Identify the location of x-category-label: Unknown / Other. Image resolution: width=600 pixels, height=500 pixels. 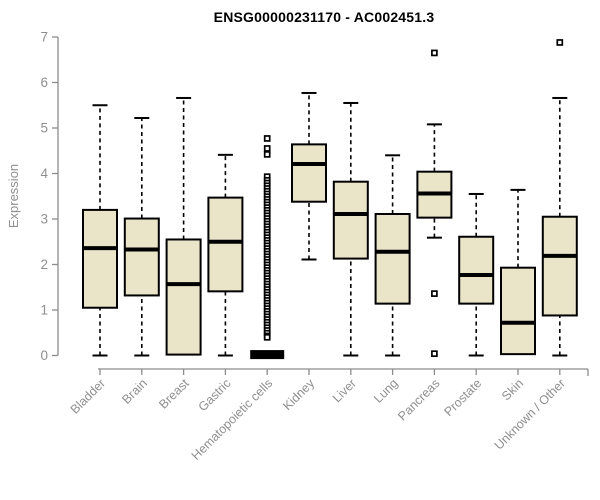
(530, 414).